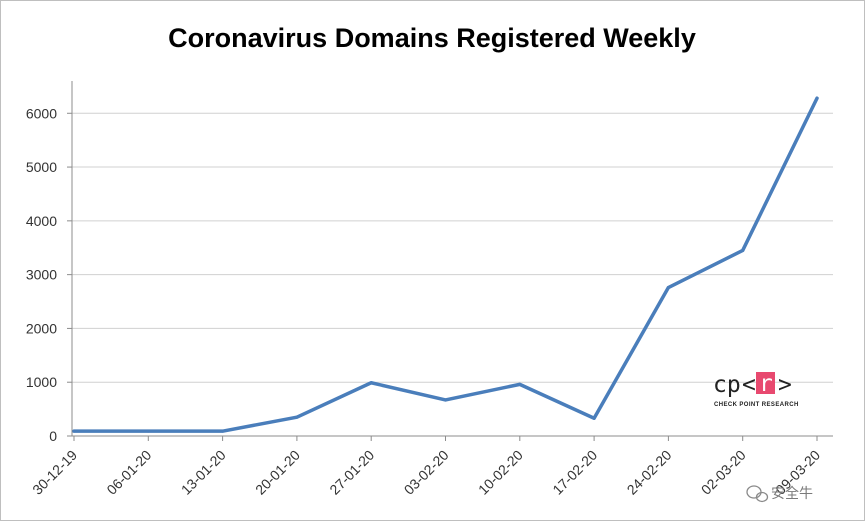  Describe the element at coordinates (203, 472) in the screenshot. I see `x-tick-label: 13-01-20` at that location.